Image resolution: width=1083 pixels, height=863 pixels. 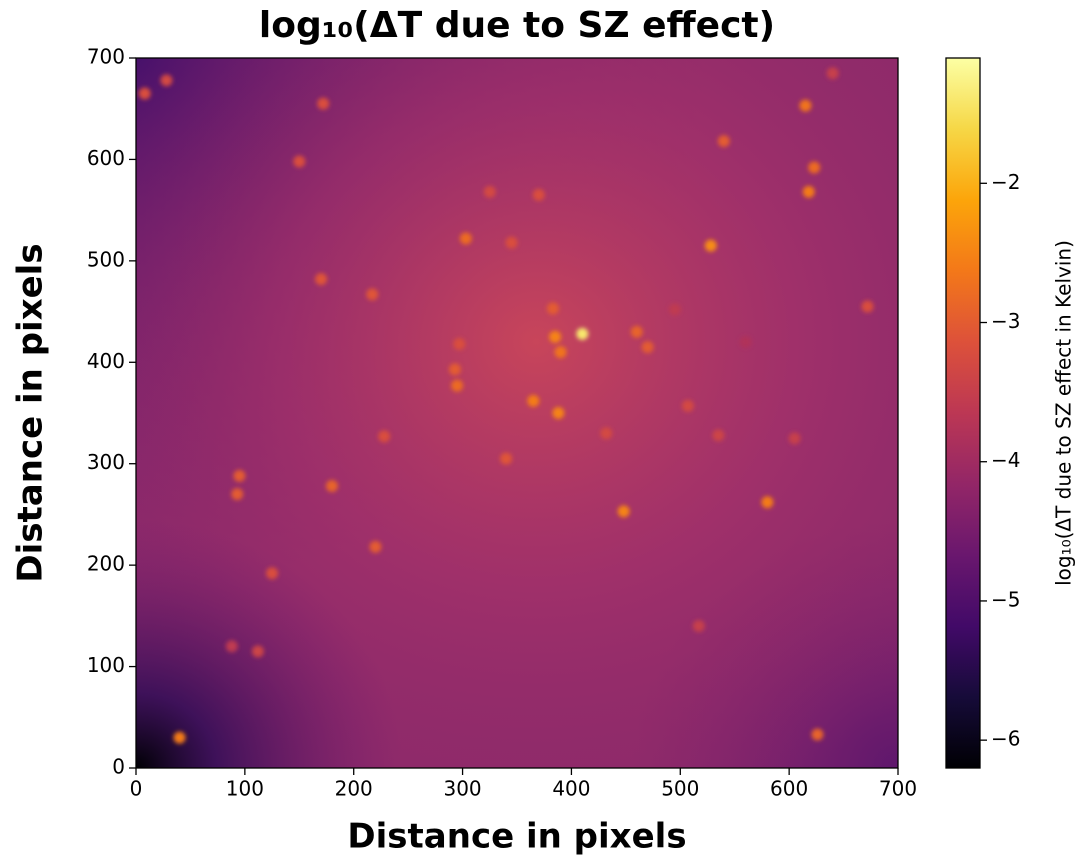 What do you see at coordinates (118, 767) in the screenshot?
I see `y-tick-label: 0` at bounding box center [118, 767].